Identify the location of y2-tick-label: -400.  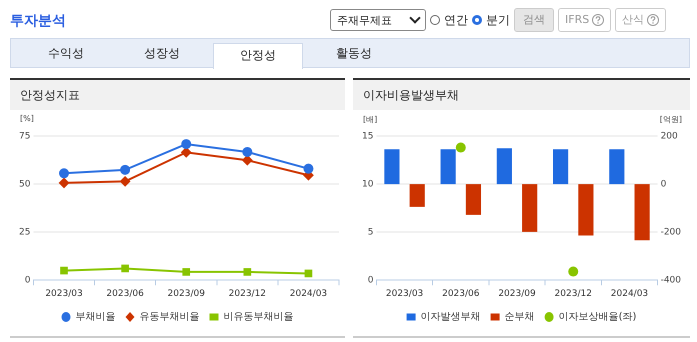
(671, 281).